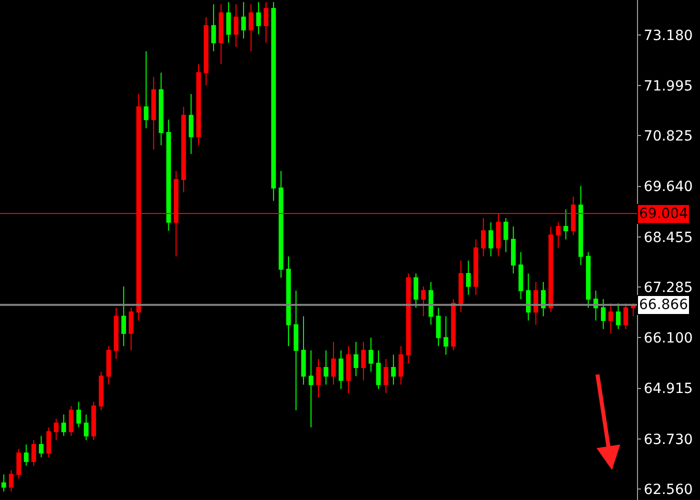  Describe the element at coordinates (668, 338) in the screenshot. I see `y-tick-label: 66.100` at that location.